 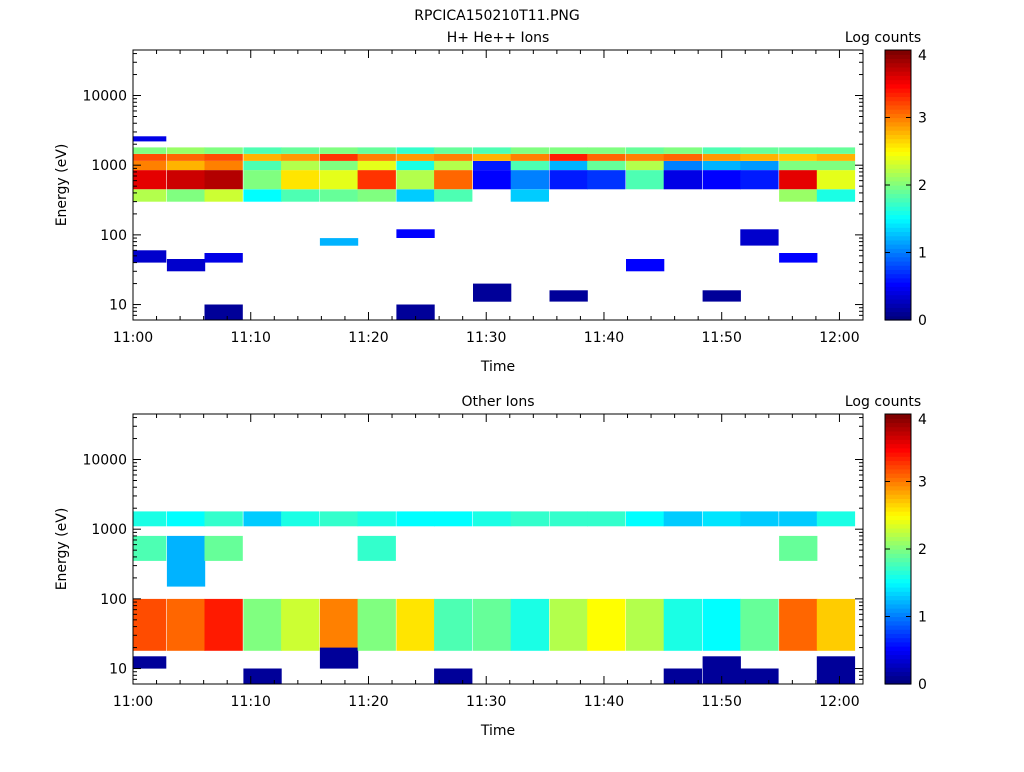 I want to click on colorbar-tick-label: 2, so click(x=922, y=186).